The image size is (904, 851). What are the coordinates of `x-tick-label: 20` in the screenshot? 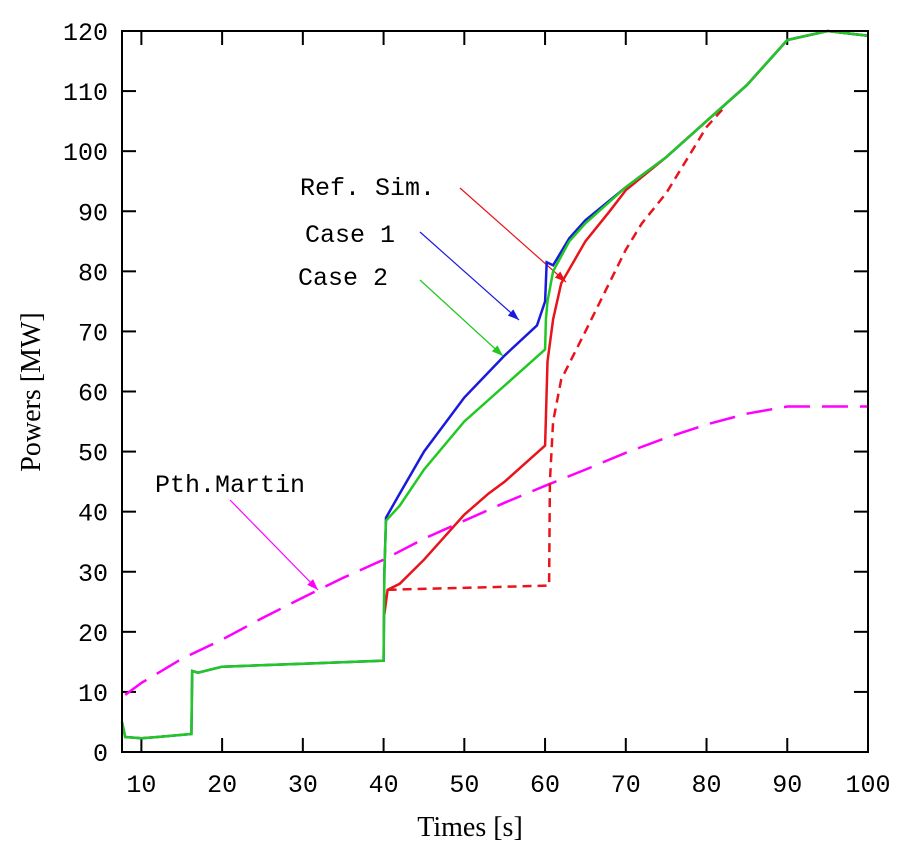 It's located at (222, 785).